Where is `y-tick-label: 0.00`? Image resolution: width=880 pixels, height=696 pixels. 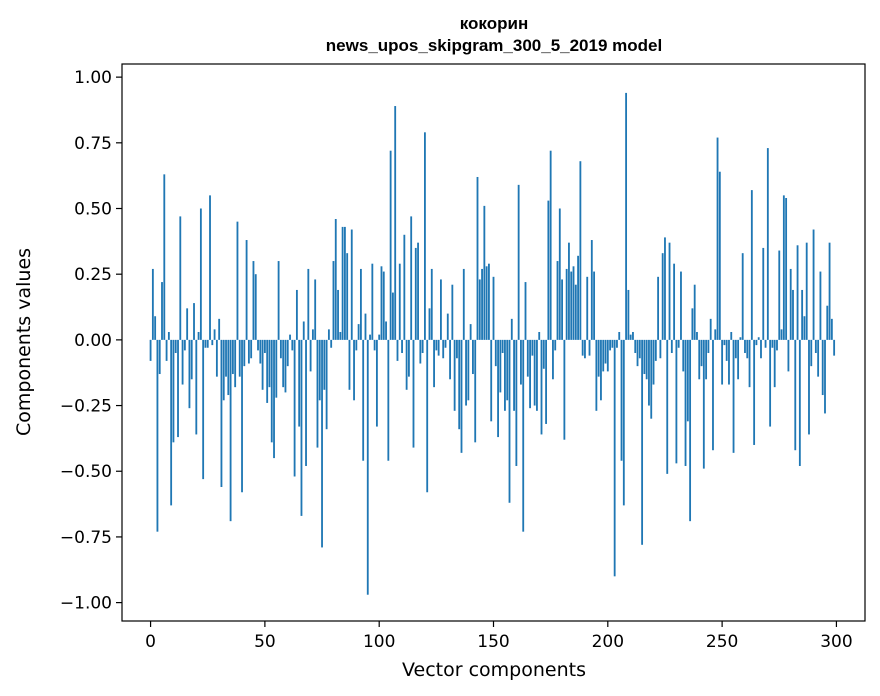 y-tick-label: 0.00 is located at coordinates (93, 341).